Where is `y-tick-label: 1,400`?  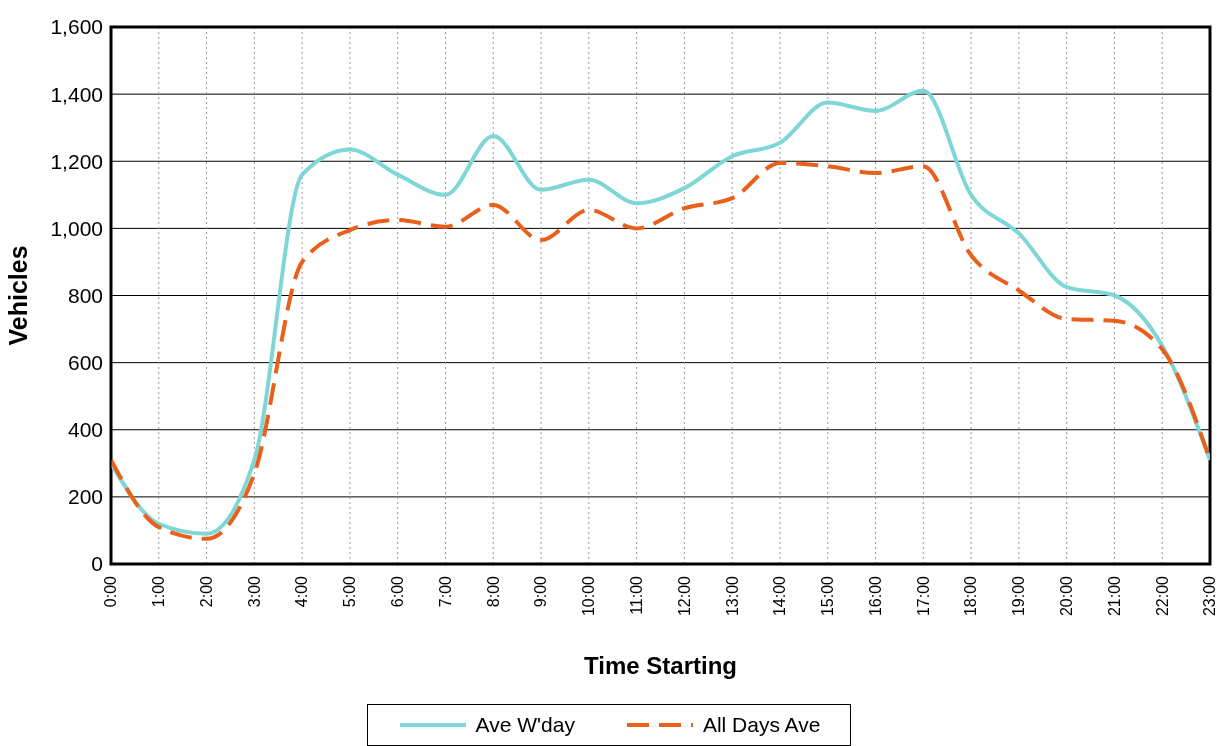 y-tick-label: 1,400 is located at coordinates (76, 94).